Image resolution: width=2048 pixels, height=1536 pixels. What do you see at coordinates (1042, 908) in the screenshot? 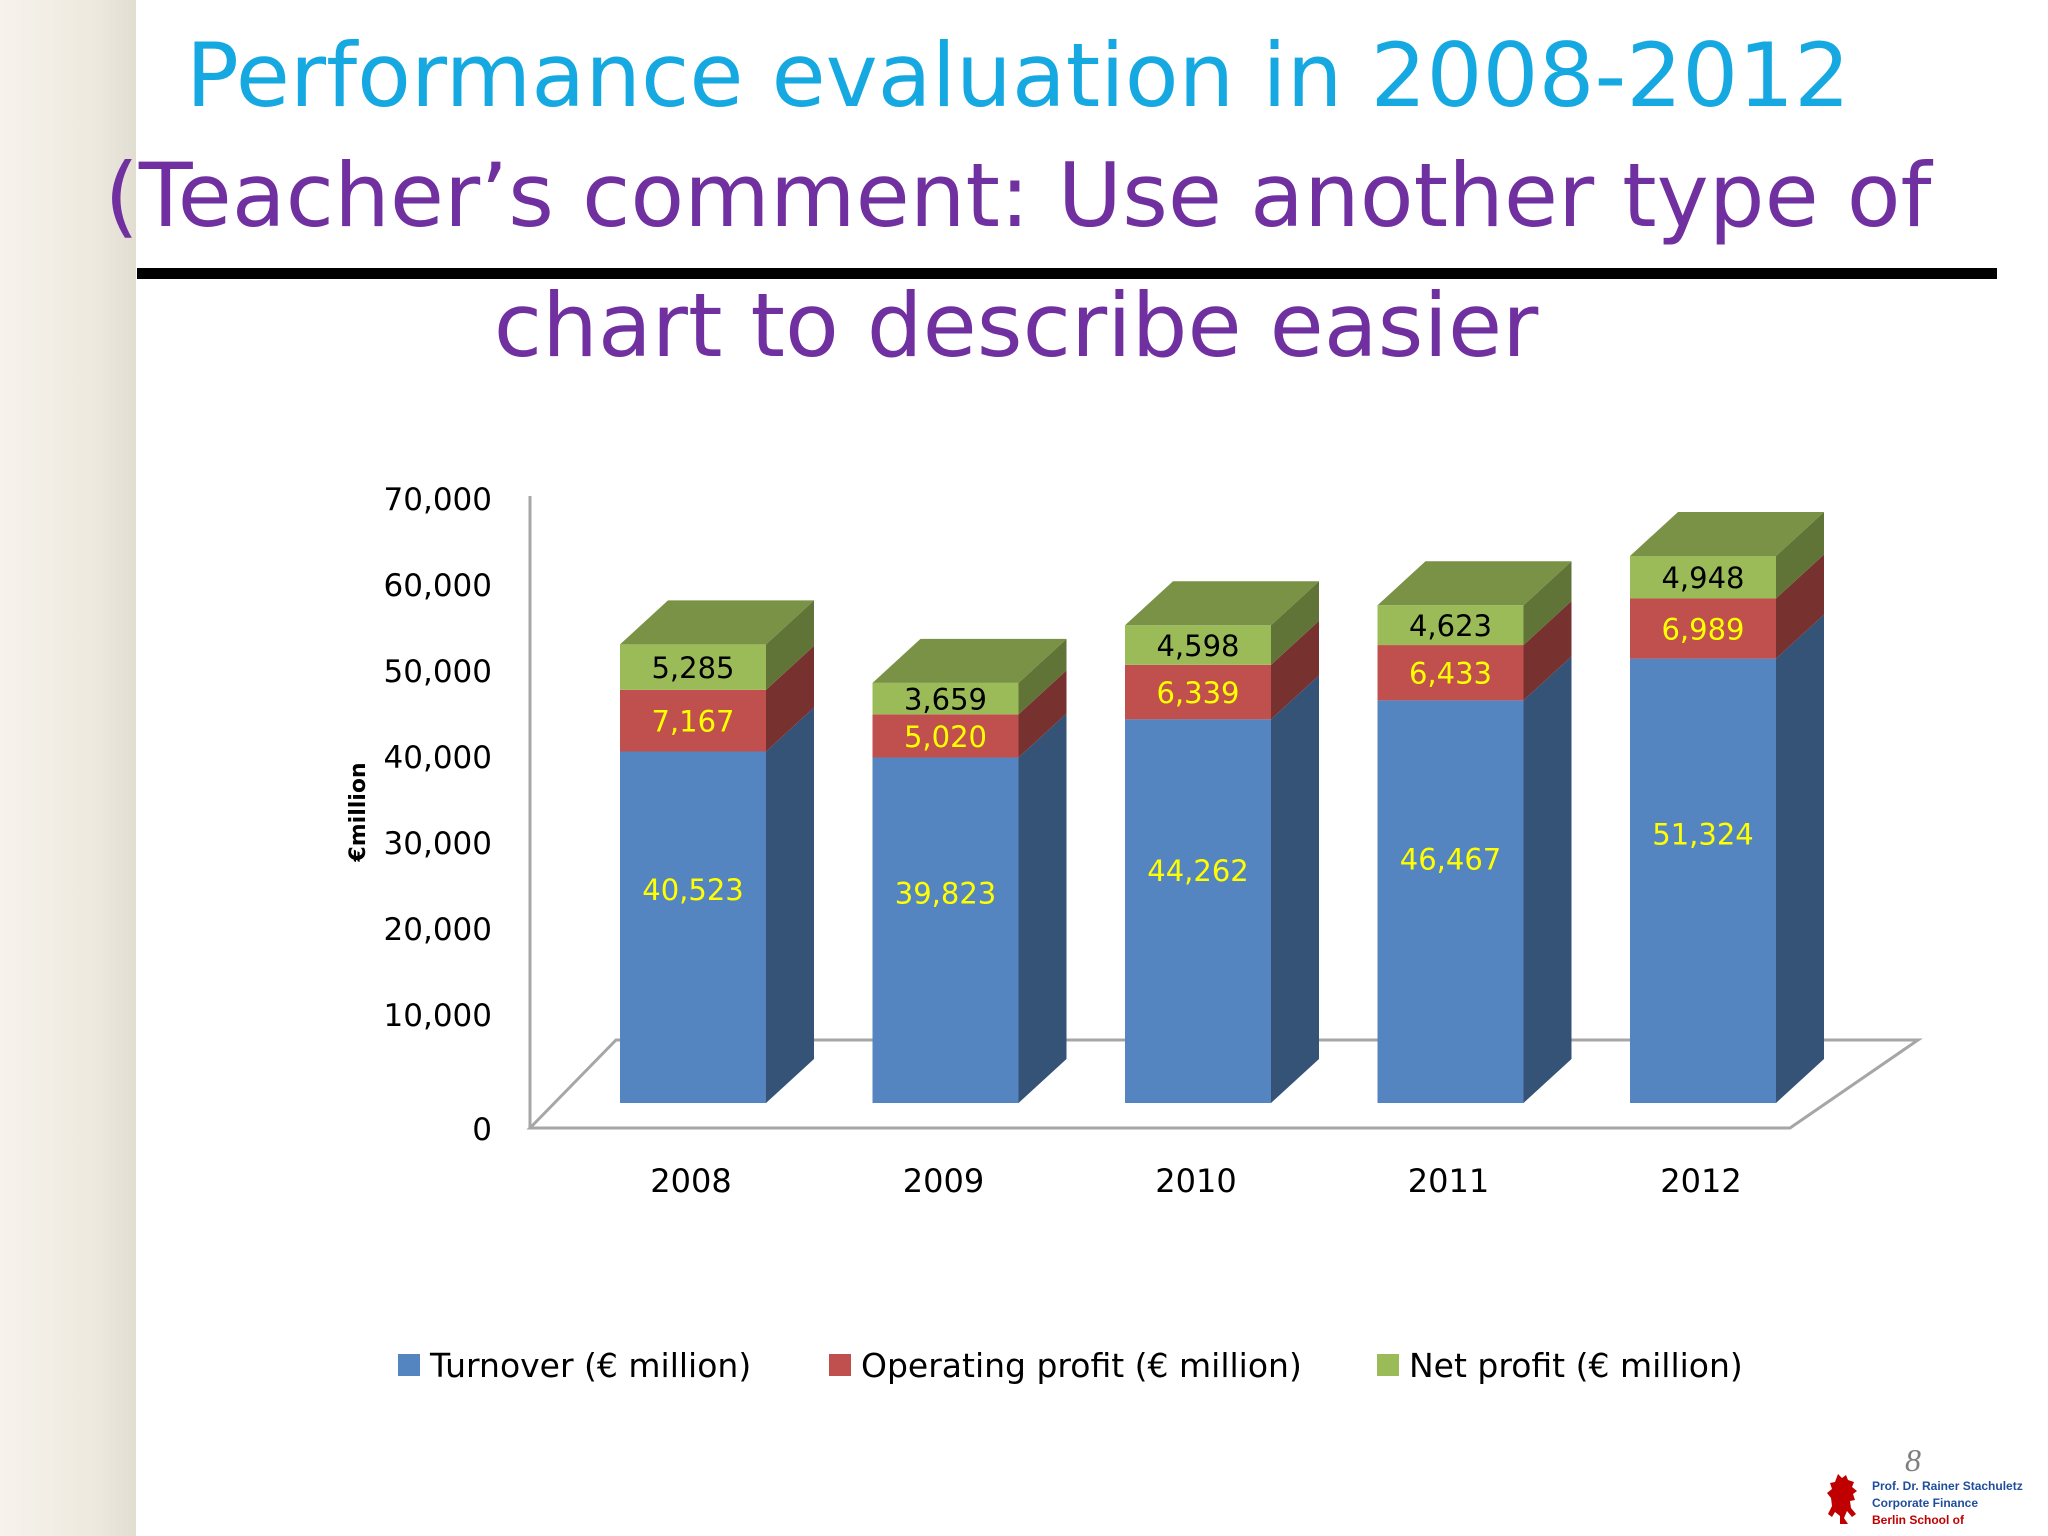
I see `bar-side-turnover-2009` at bounding box center [1042, 908].